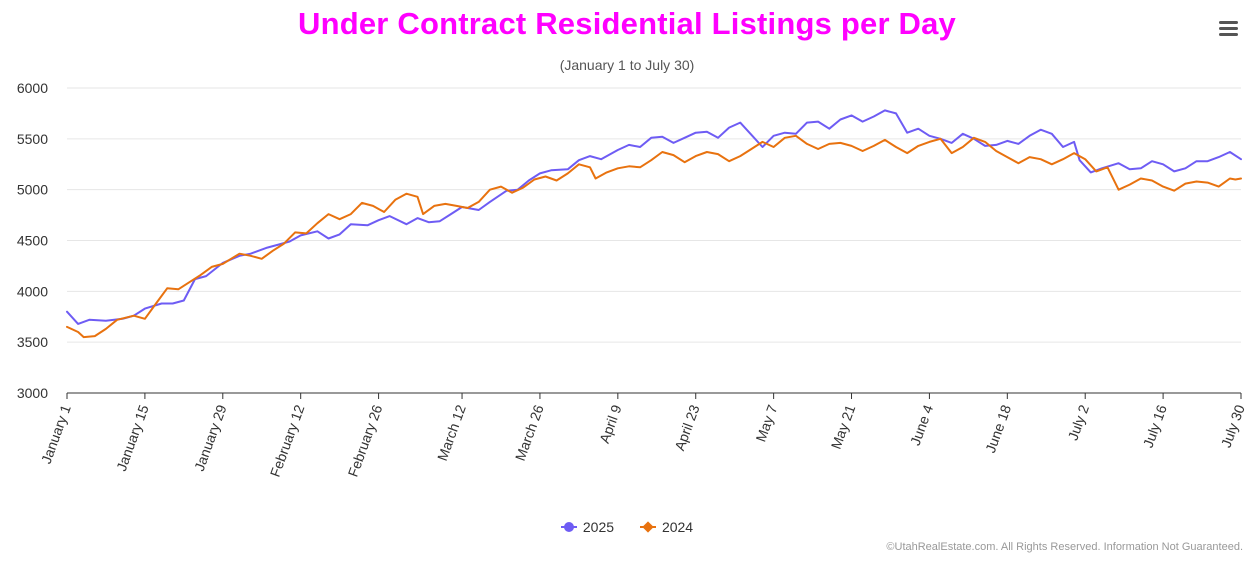 The image size is (1260, 576). I want to click on legend-symbol-2025, so click(568, 527).